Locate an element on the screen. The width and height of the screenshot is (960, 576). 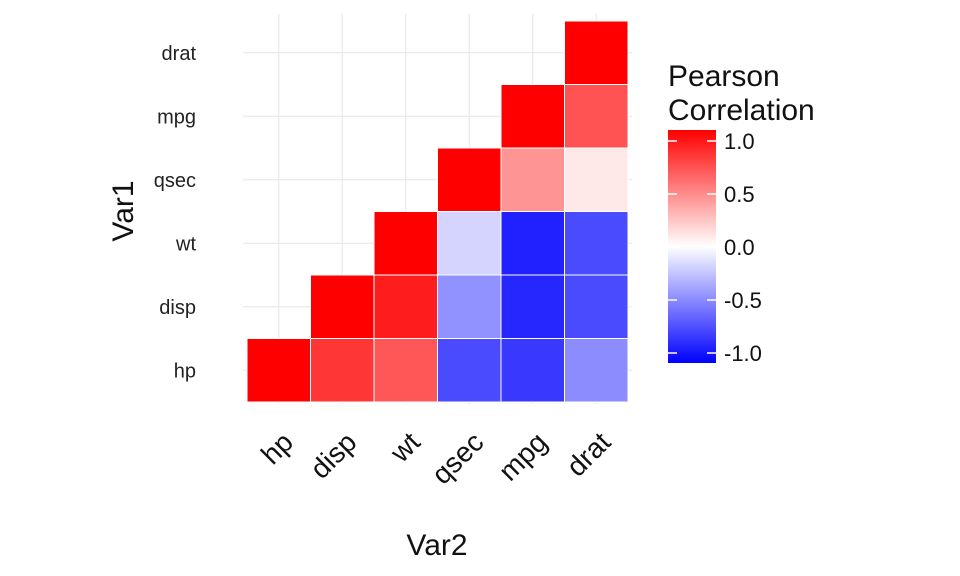
x-tick-label: wt is located at coordinates (405, 447).